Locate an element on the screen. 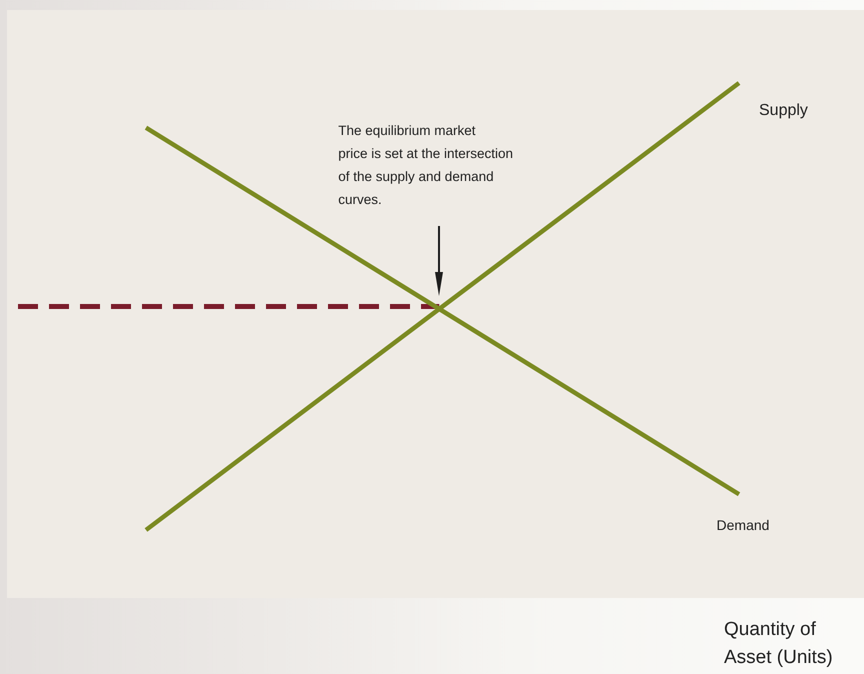  text: Demand is located at coordinates (743, 525).